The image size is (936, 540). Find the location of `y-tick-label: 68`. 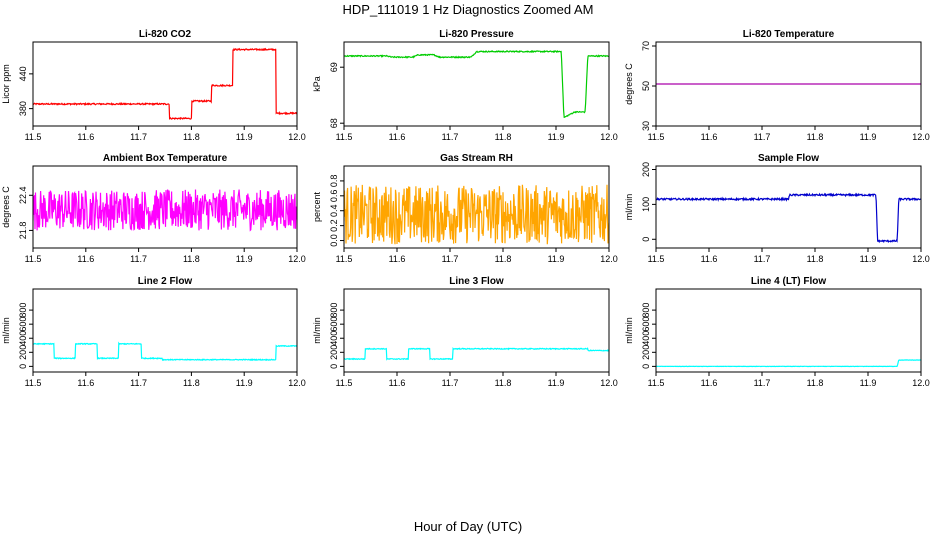

y-tick-label: 68 is located at coordinates (334, 123).